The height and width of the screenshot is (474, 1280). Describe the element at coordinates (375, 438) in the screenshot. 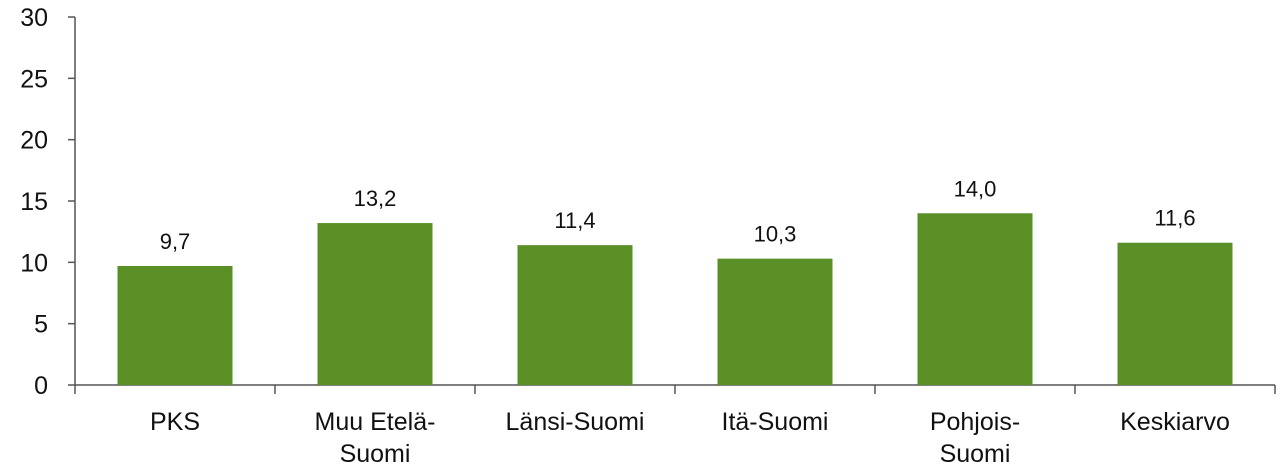

I see `x-tick-label: Muu Etelä- Suomi` at that location.